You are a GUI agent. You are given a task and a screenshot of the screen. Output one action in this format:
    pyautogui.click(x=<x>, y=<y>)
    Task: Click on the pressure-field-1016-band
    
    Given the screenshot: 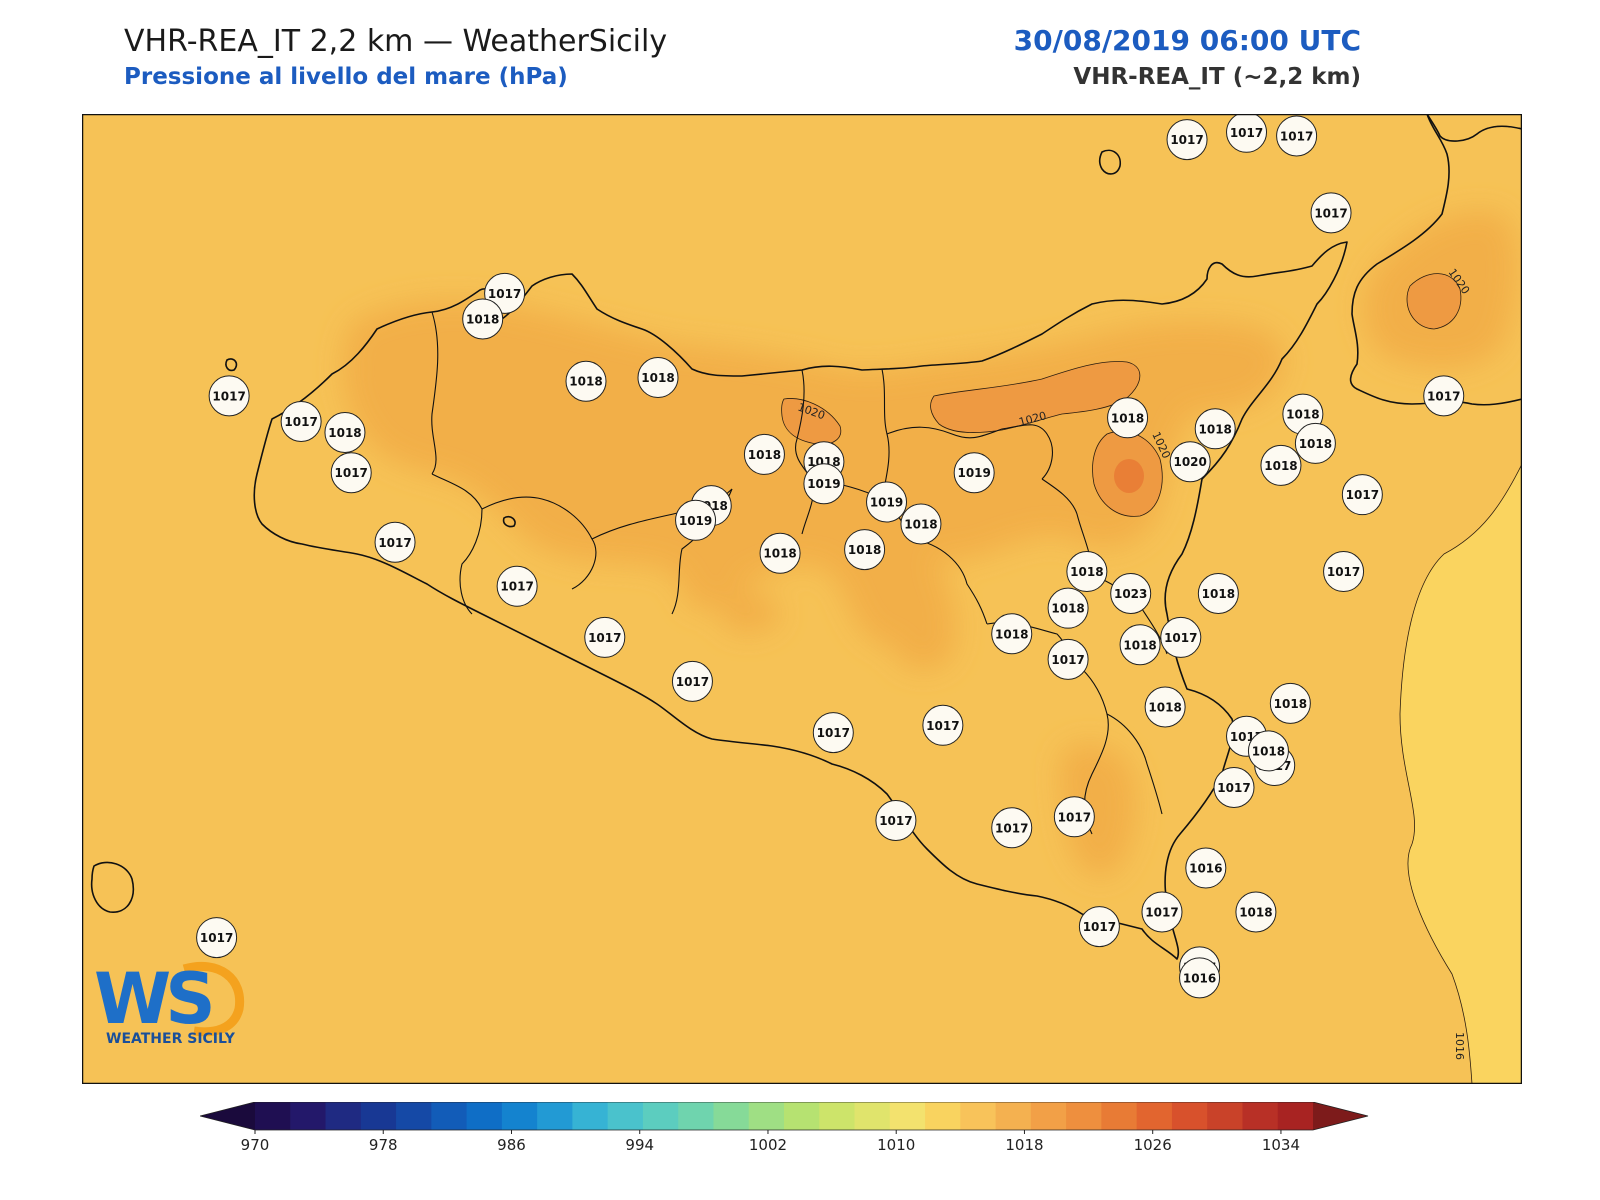 What is the action you would take?
    pyautogui.click(x=1461, y=774)
    